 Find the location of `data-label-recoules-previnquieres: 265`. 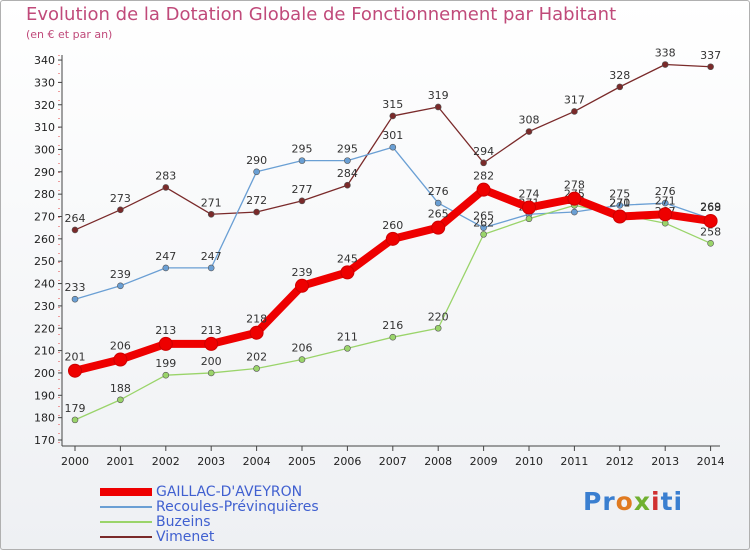

data-label-recoules-previnquieres: 265 is located at coordinates (483, 216).